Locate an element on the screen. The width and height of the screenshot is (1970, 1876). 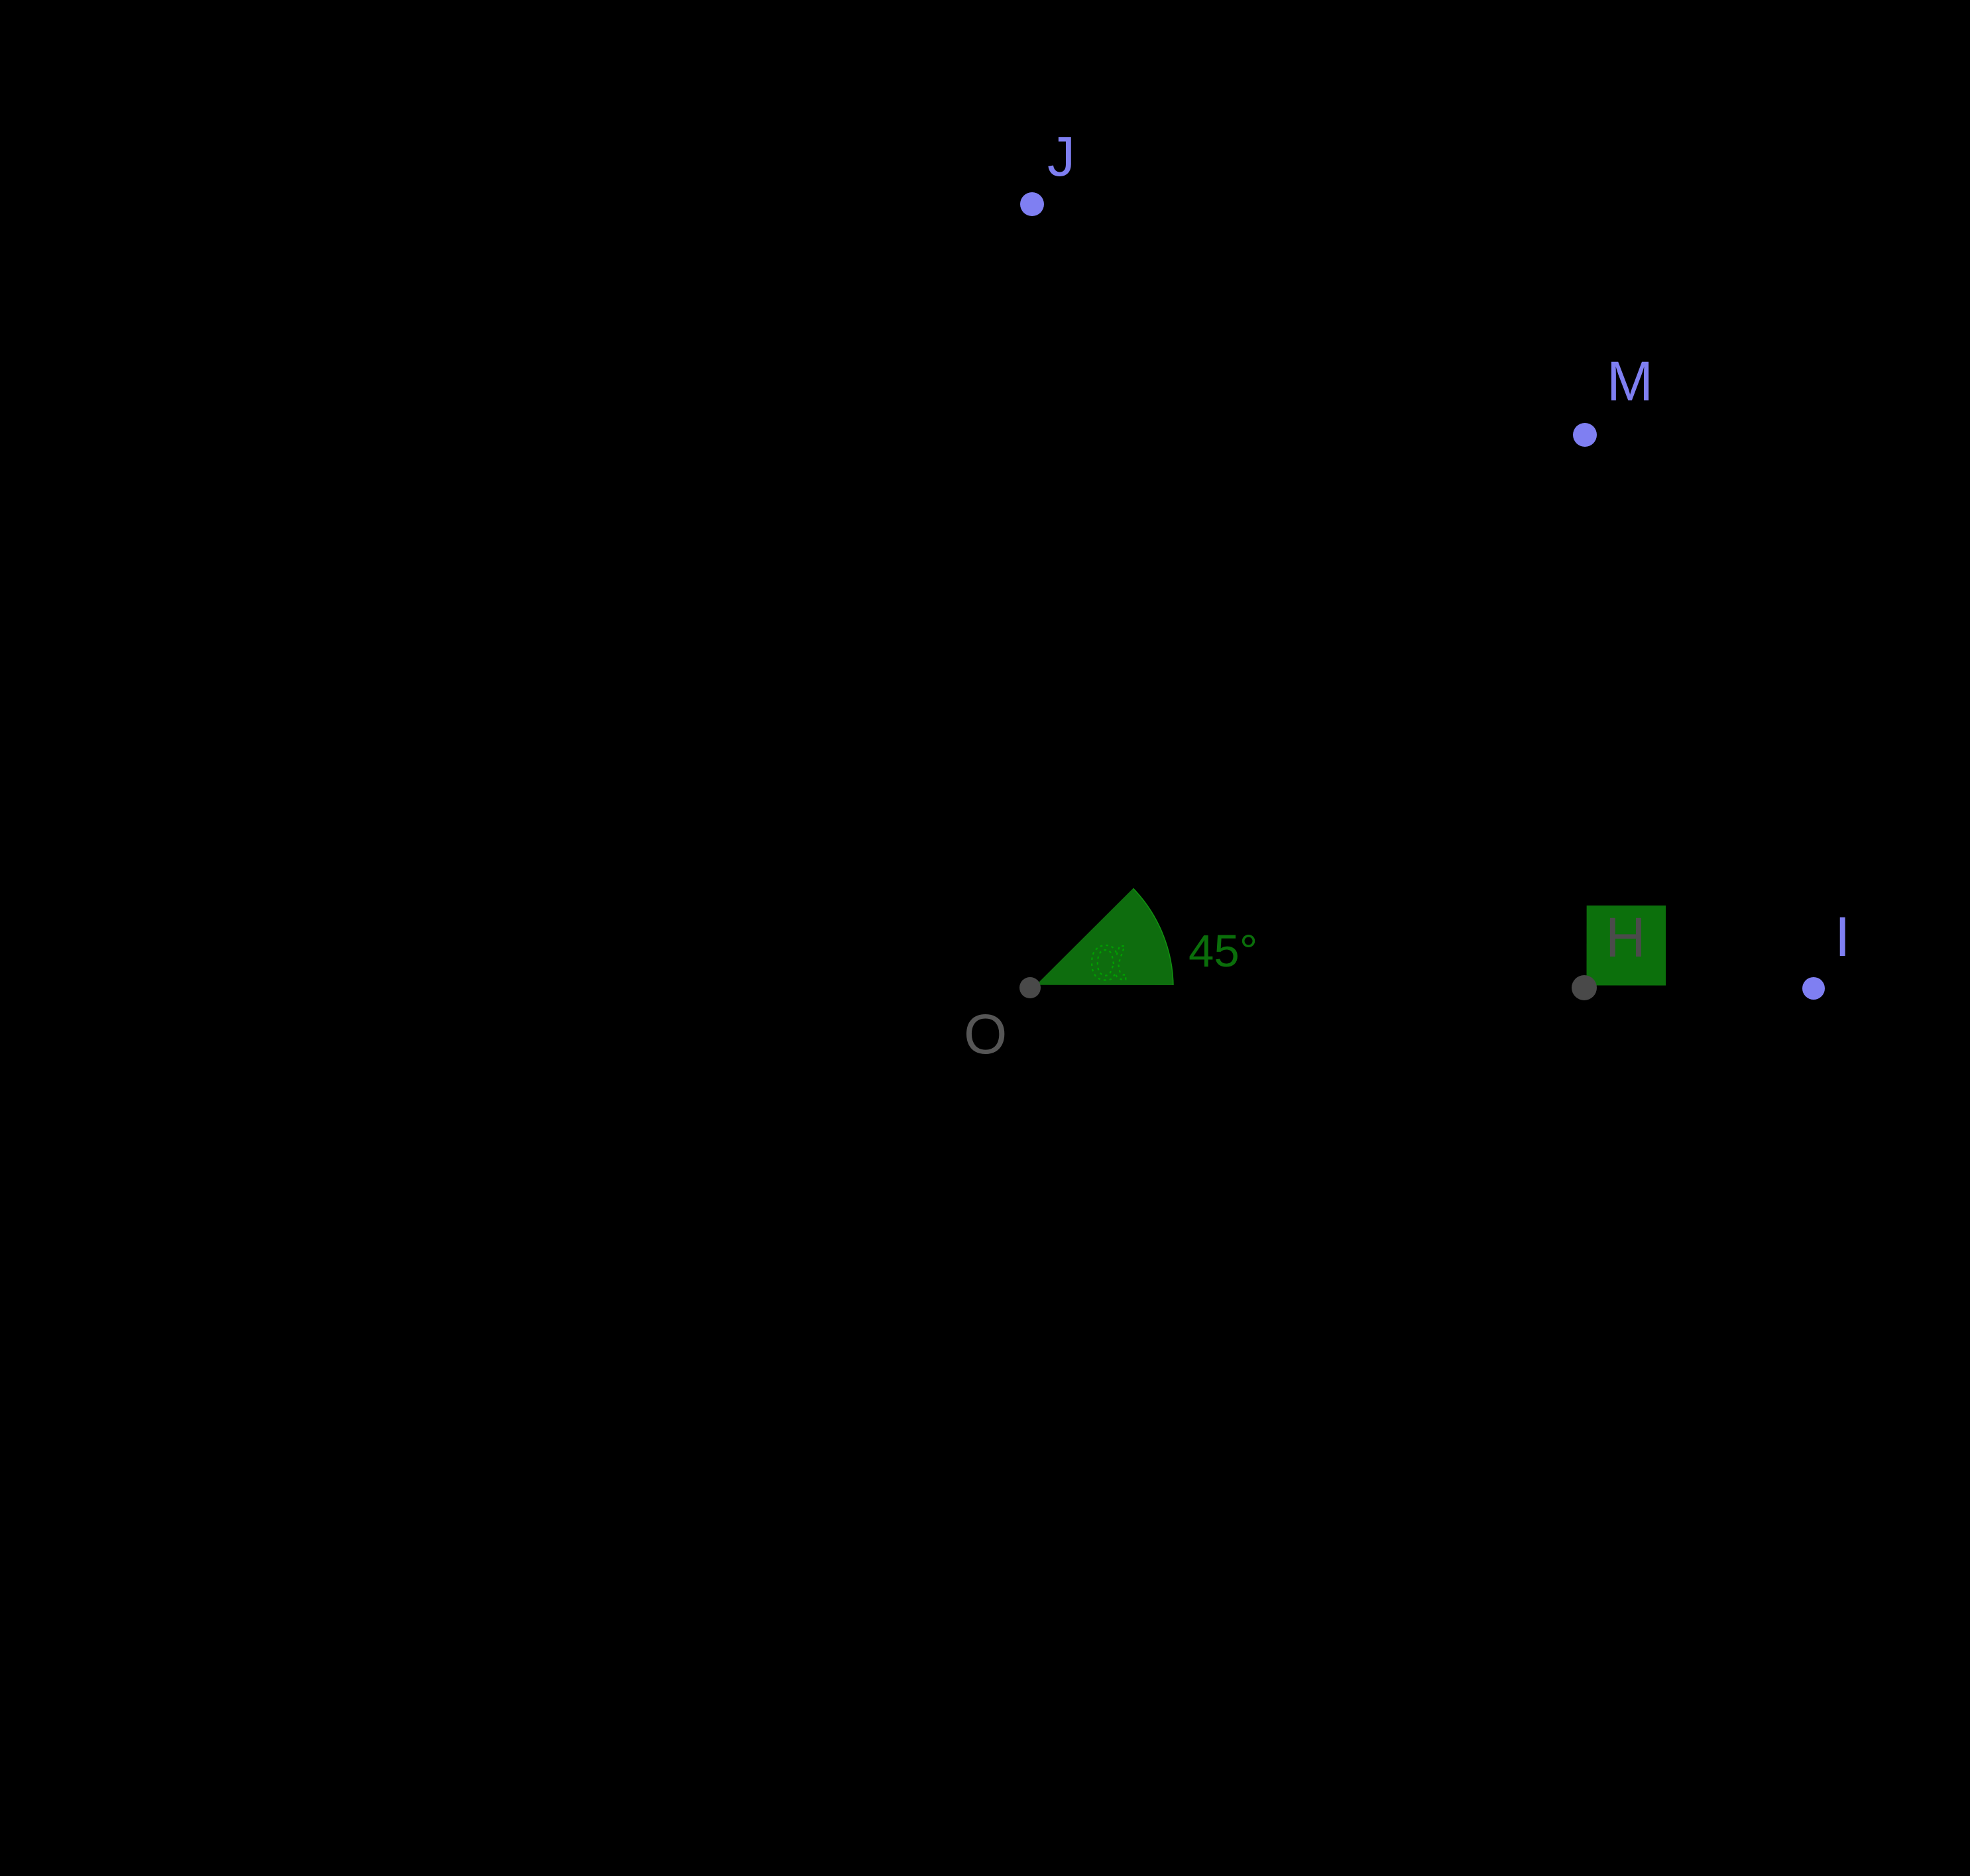
point-label-O: O is located at coordinates (986, 1034).